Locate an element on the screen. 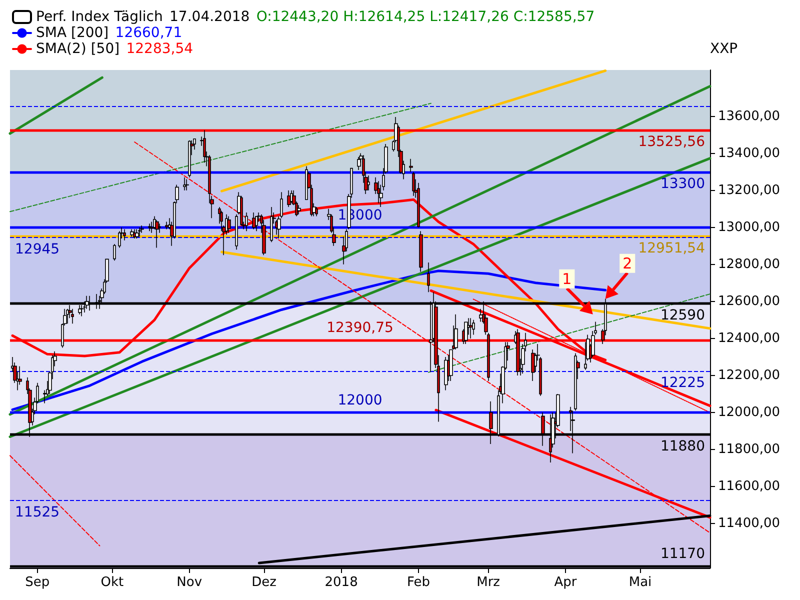 Image resolution: width=800 pixels, height=600 pixels. ref-line-label: 13525,56 is located at coordinates (672, 142).